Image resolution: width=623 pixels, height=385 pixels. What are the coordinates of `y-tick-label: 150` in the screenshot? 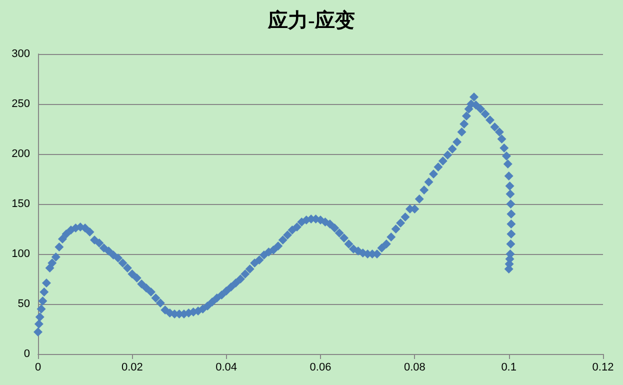 It's located at (21, 204).